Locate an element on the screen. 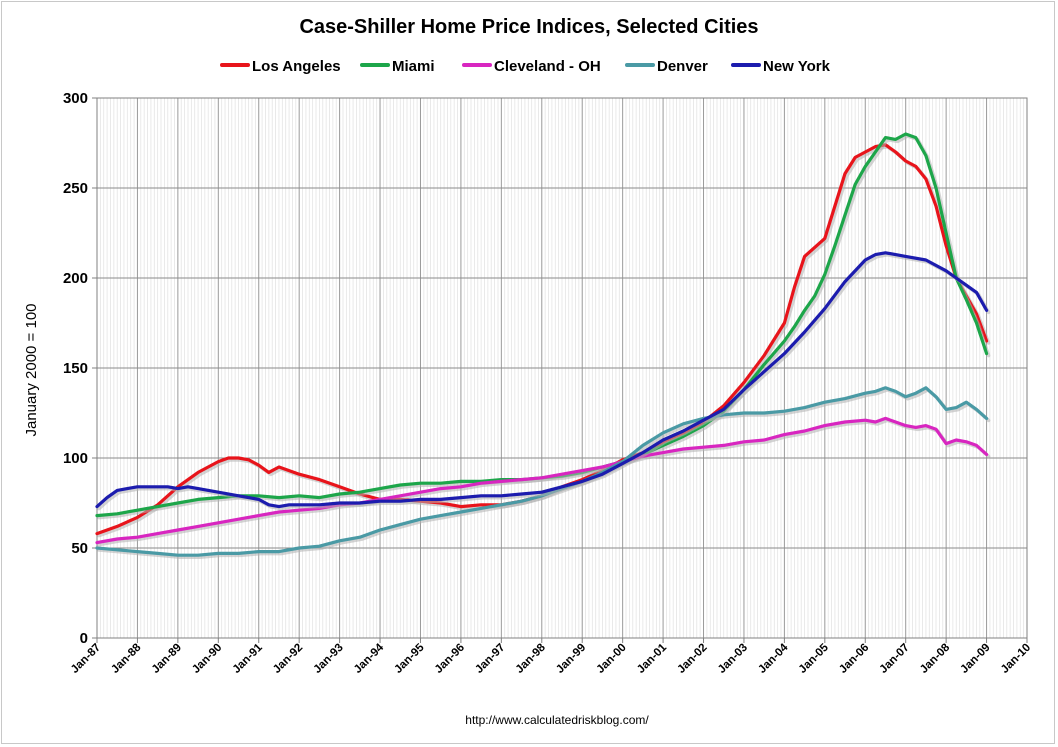 This screenshot has height=747, width=1058. x-tick-label: Jan-98 is located at coordinates (531, 658).